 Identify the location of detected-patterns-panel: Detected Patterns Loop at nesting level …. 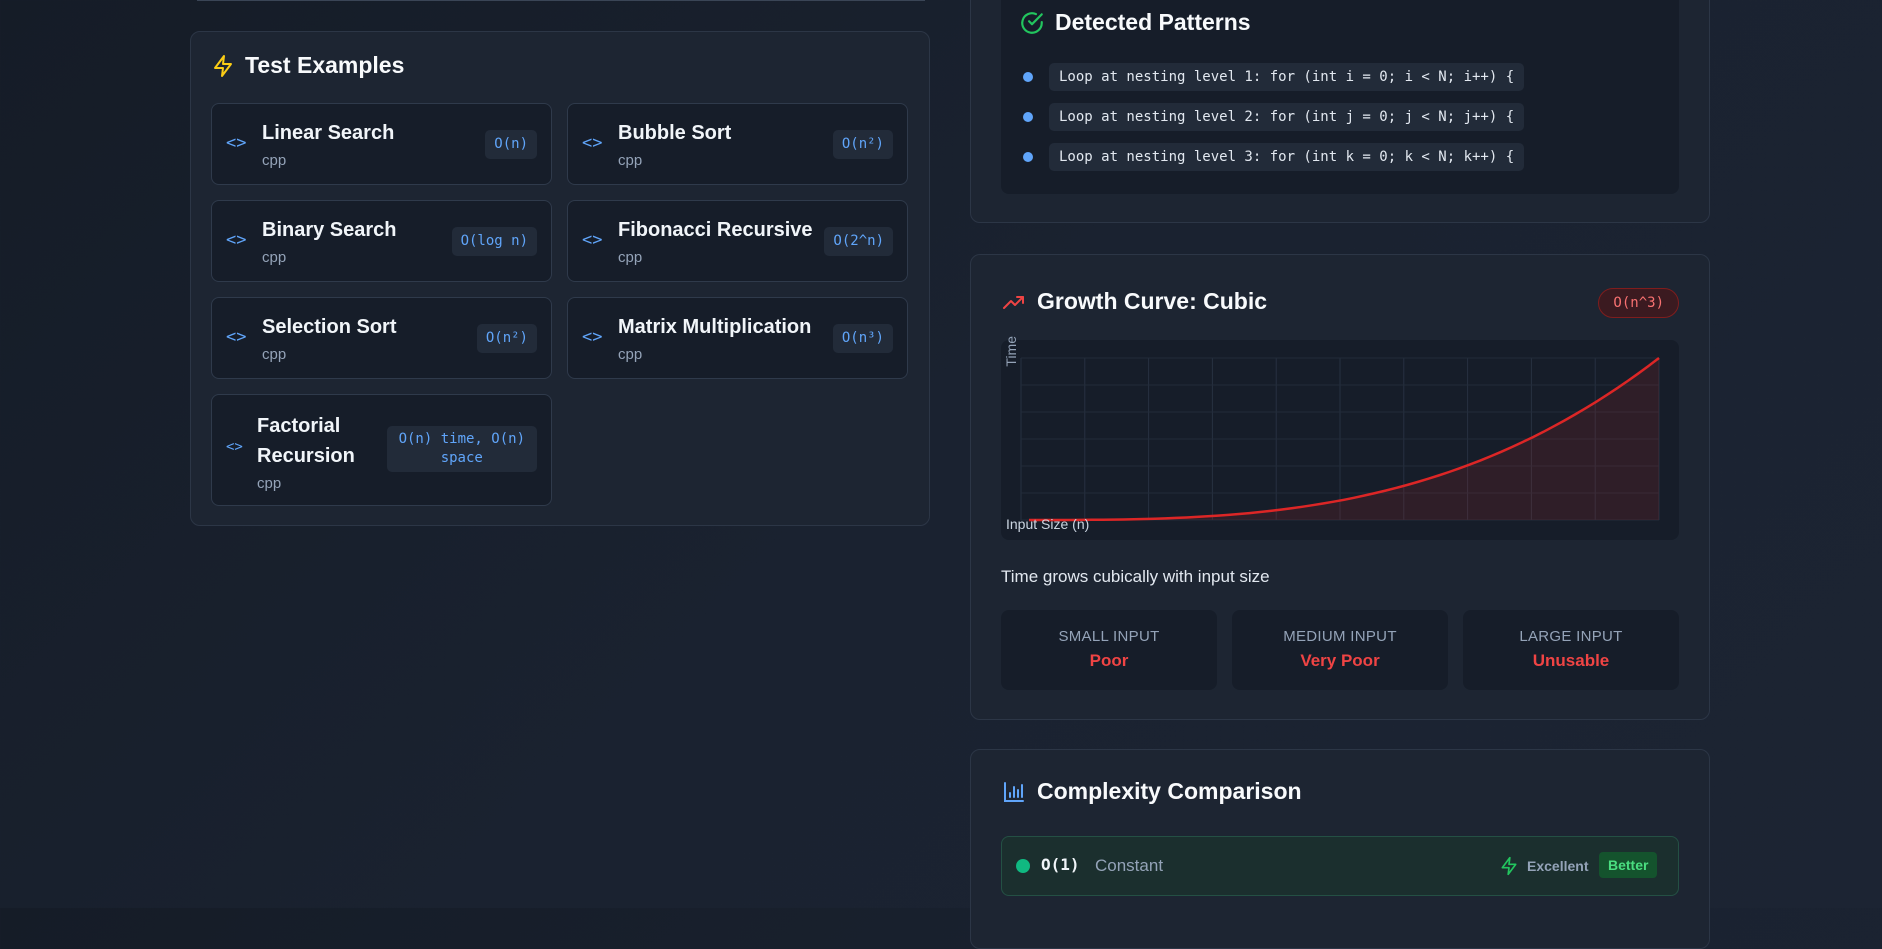
(1340, 111).